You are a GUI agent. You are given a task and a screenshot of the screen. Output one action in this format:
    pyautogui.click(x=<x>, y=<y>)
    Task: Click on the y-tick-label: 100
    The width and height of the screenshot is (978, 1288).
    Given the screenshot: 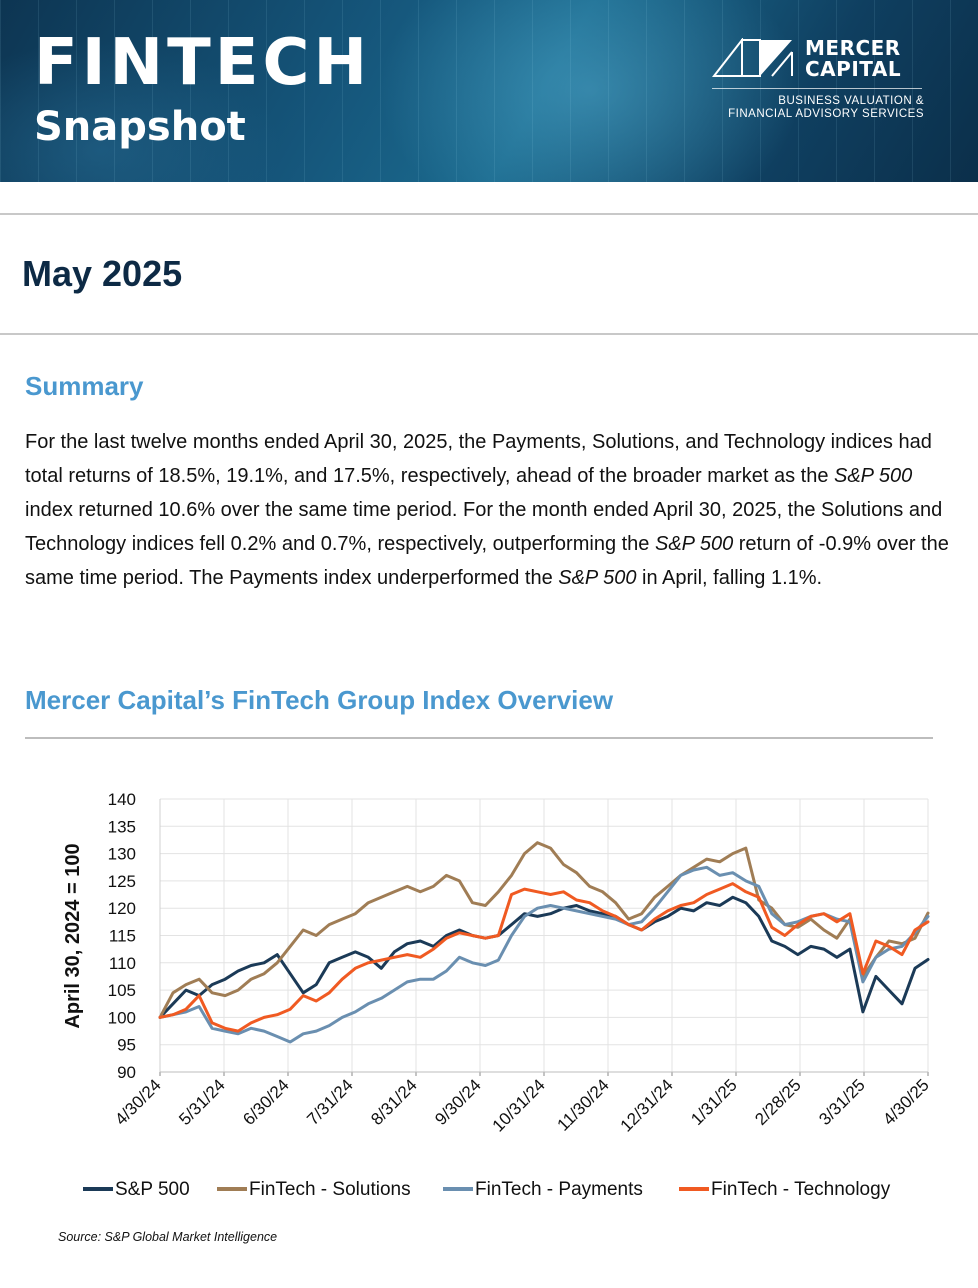 What is the action you would take?
    pyautogui.click(x=122, y=1017)
    